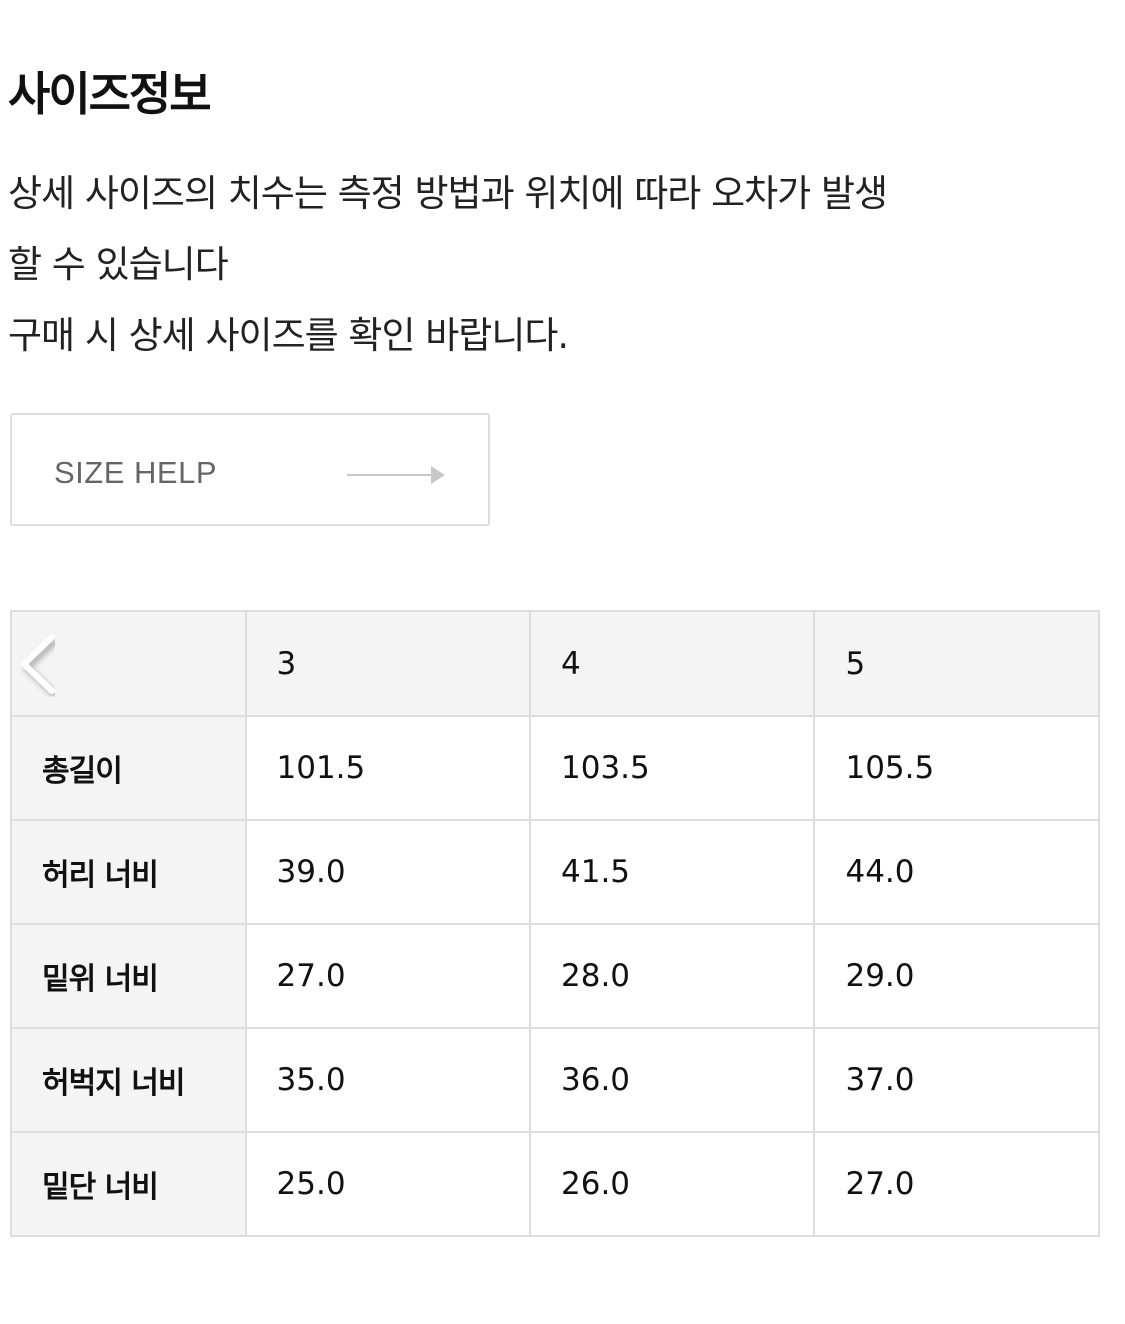  I want to click on table-cell: 39.0, so click(388, 872).